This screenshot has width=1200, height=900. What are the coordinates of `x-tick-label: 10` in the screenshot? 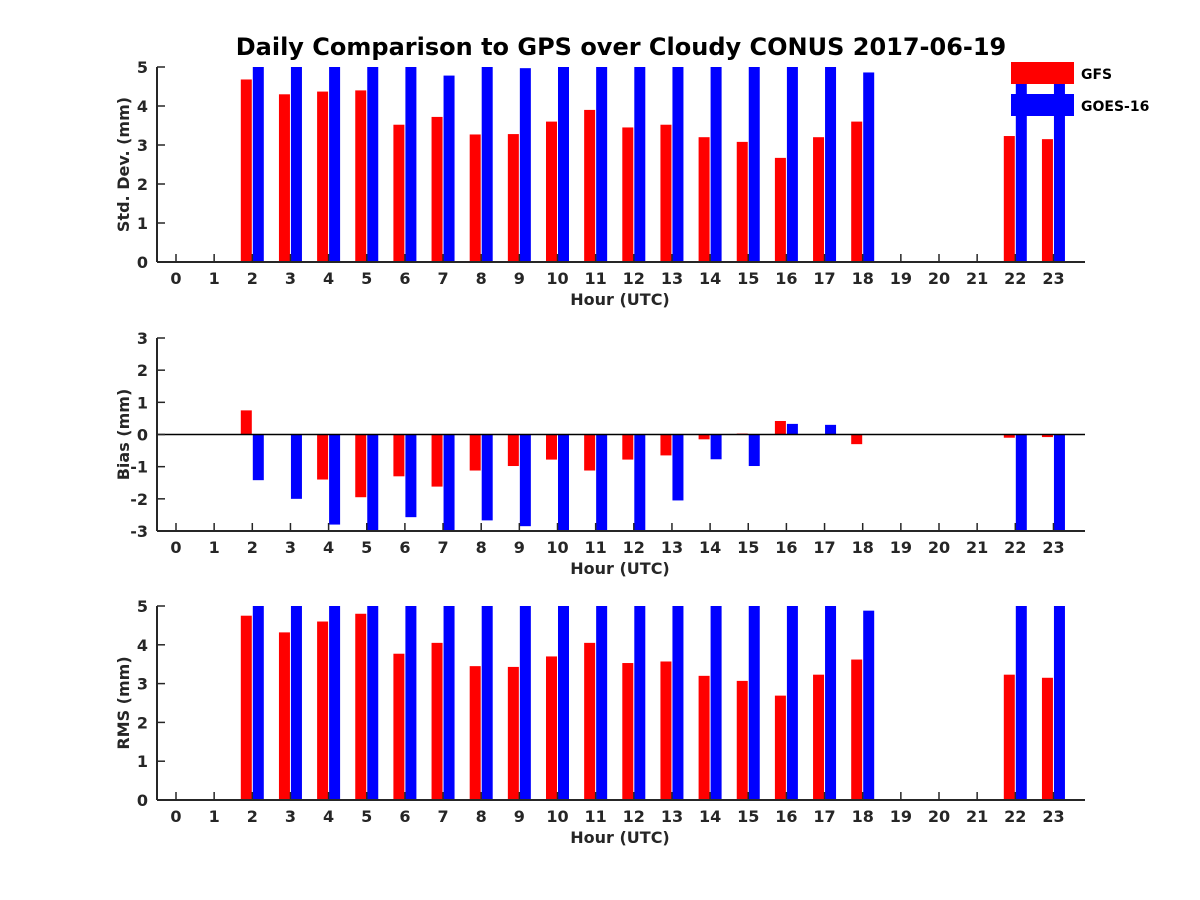 It's located at (557, 278).